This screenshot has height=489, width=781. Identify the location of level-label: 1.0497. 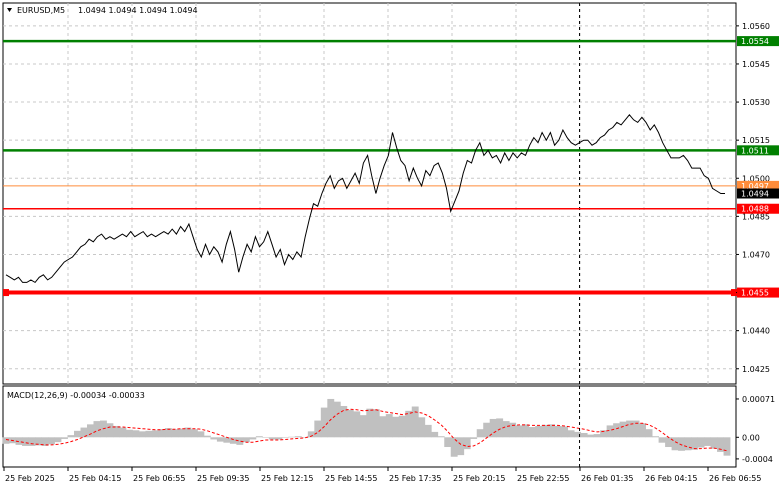
(755, 186).